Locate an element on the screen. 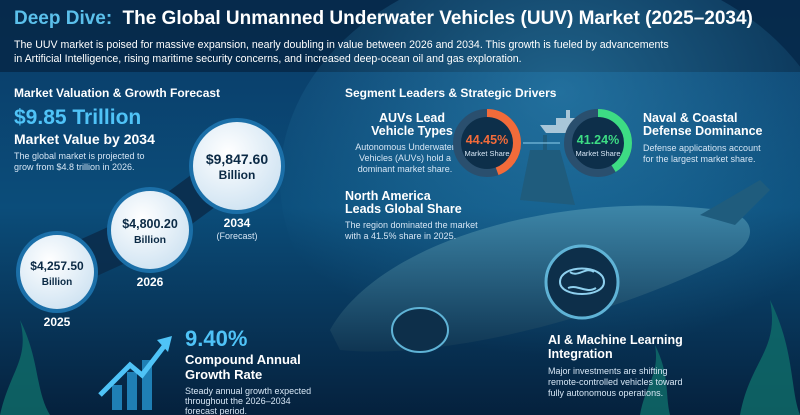  description-line: Vehicles (AUVs) hold a is located at coordinates (405, 158).